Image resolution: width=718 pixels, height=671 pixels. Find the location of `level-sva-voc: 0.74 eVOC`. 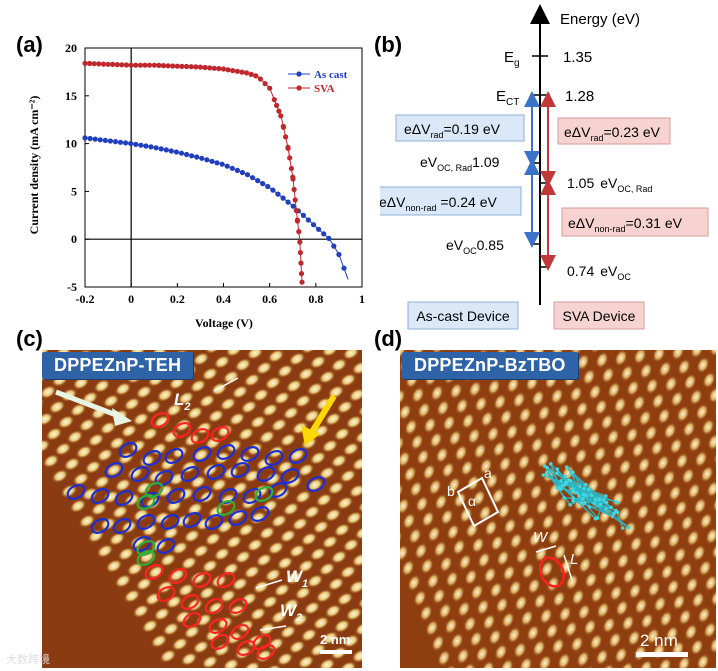

level-sva-voc: 0.74 eVOC is located at coordinates (599, 272).